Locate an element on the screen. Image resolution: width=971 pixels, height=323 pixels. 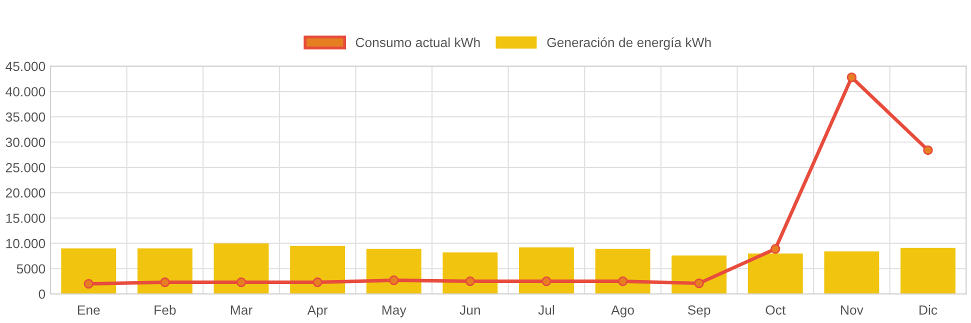
y-tick-label: 25.000 is located at coordinates (26, 167).